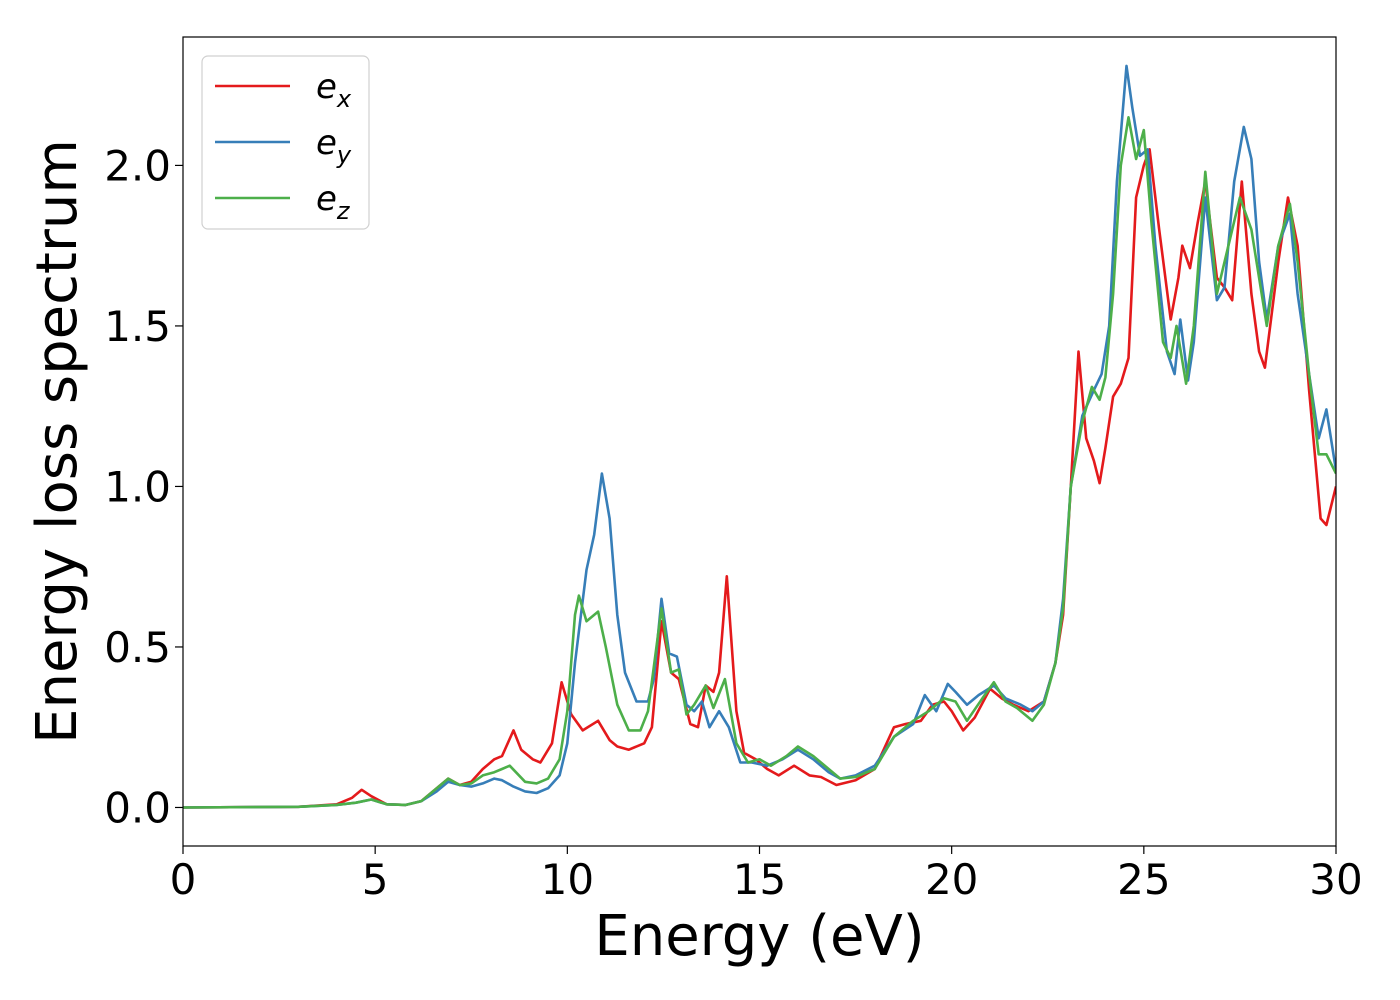 This screenshot has height=1000, width=1400. Describe the element at coordinates (344, 155) in the screenshot. I see `legend-label-subscript: y` at that location.